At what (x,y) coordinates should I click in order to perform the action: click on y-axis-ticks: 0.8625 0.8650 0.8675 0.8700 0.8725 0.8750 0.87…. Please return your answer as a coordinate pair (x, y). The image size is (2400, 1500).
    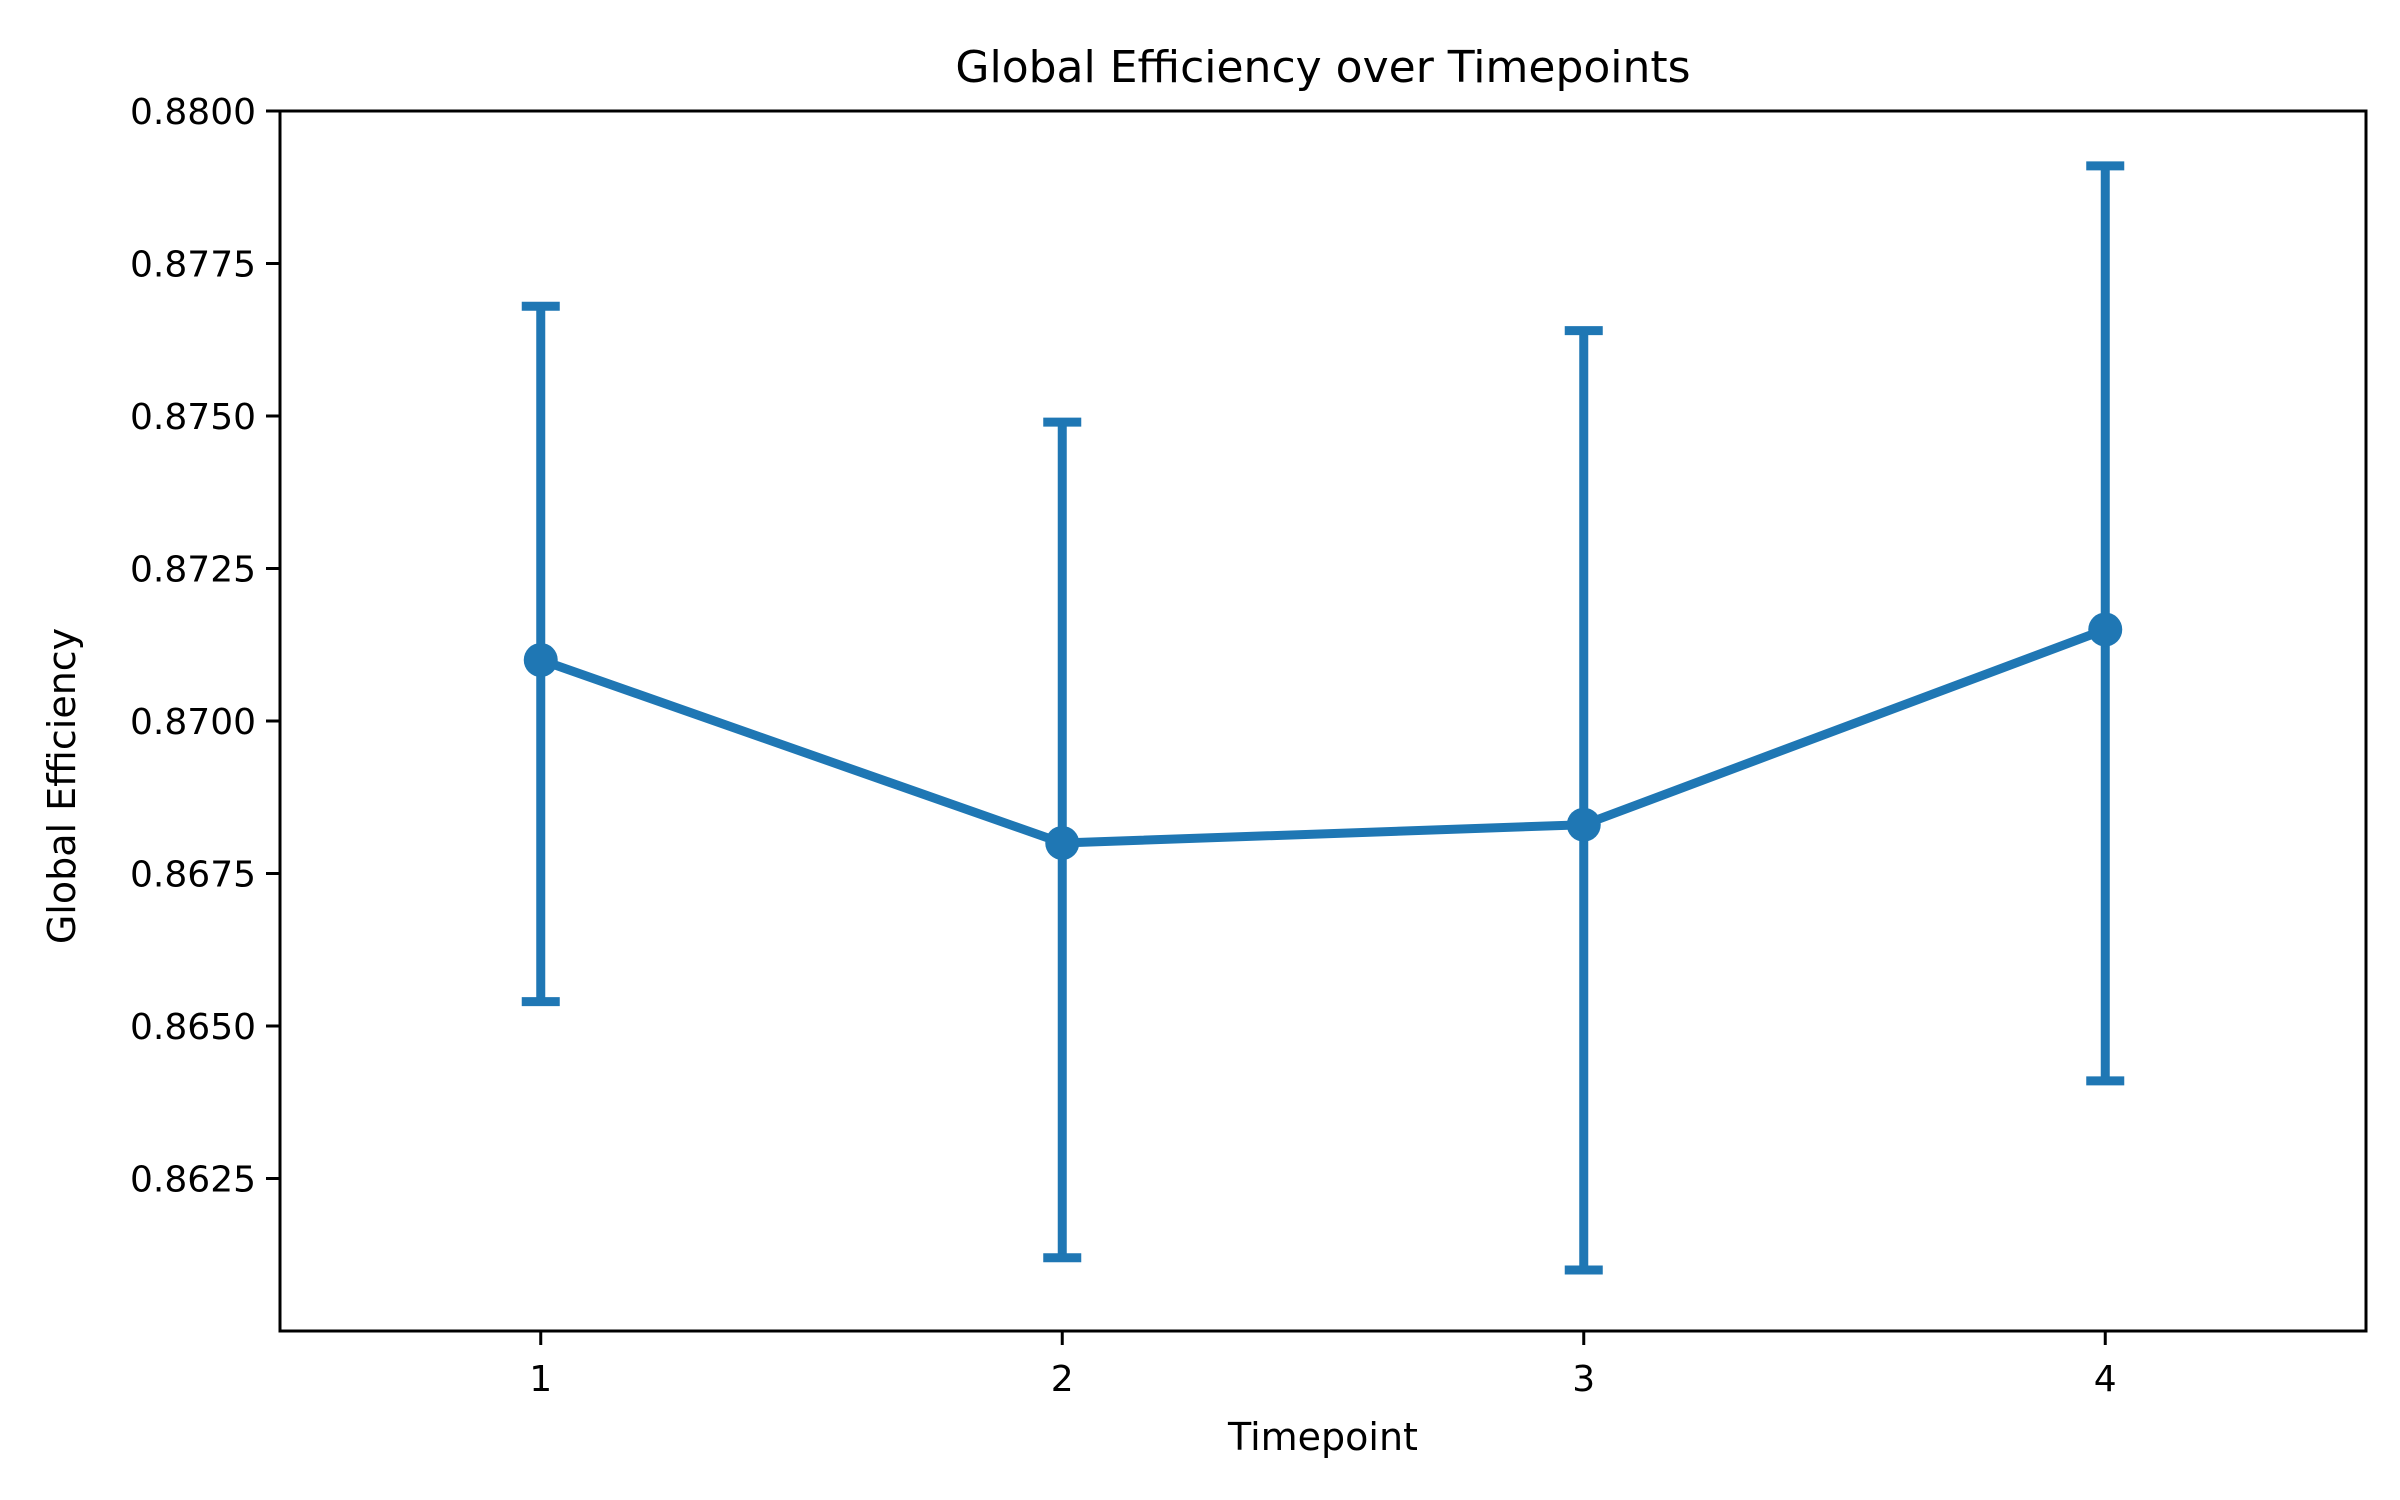
    Looking at the image, I should click on (205, 646).